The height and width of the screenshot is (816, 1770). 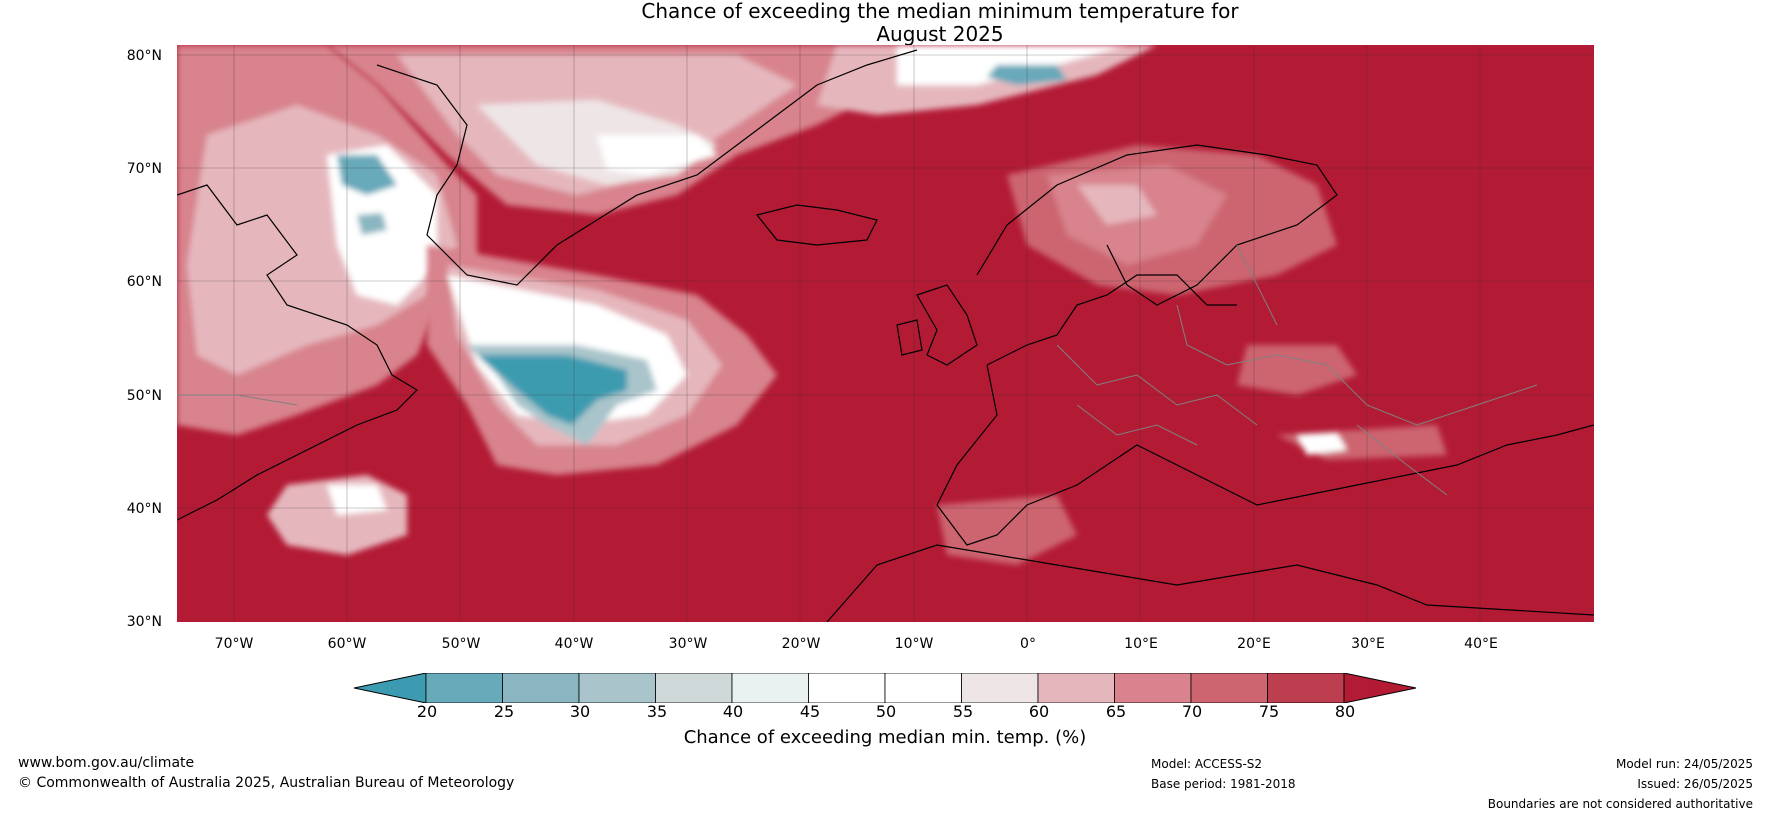 I want to click on colorbar-tick-65: 65, so click(x=1116, y=711).